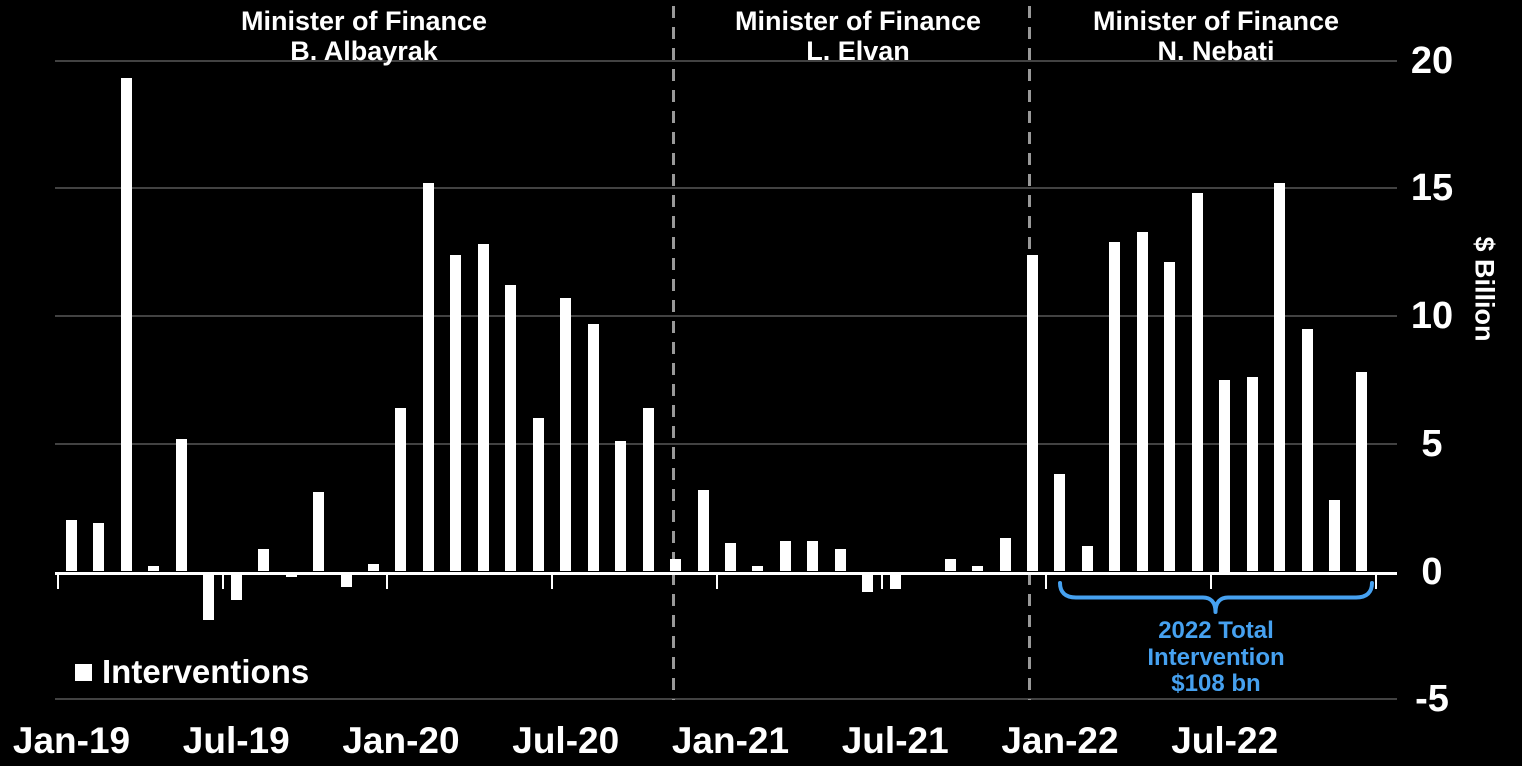  Describe the element at coordinates (401, 740) in the screenshot. I see `x-tick-label-Jan-20: Jan-20` at that location.